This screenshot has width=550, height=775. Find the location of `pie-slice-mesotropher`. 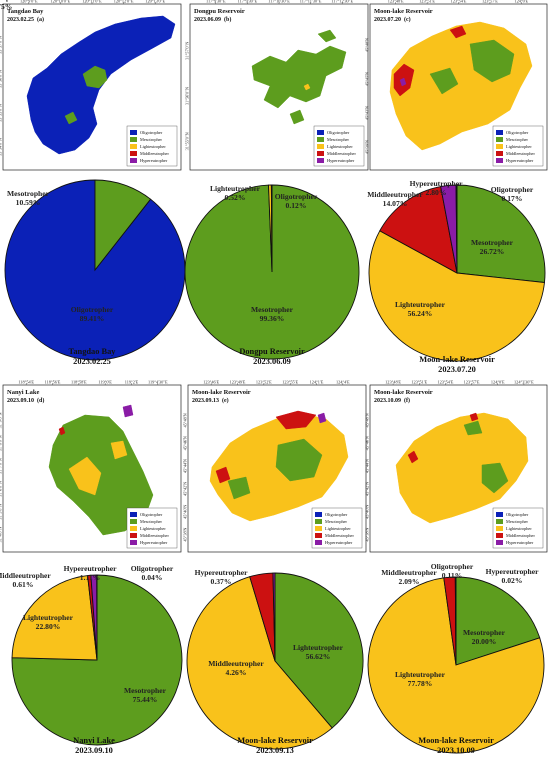

pie-slice-mesotropher is located at coordinates (319, 650).